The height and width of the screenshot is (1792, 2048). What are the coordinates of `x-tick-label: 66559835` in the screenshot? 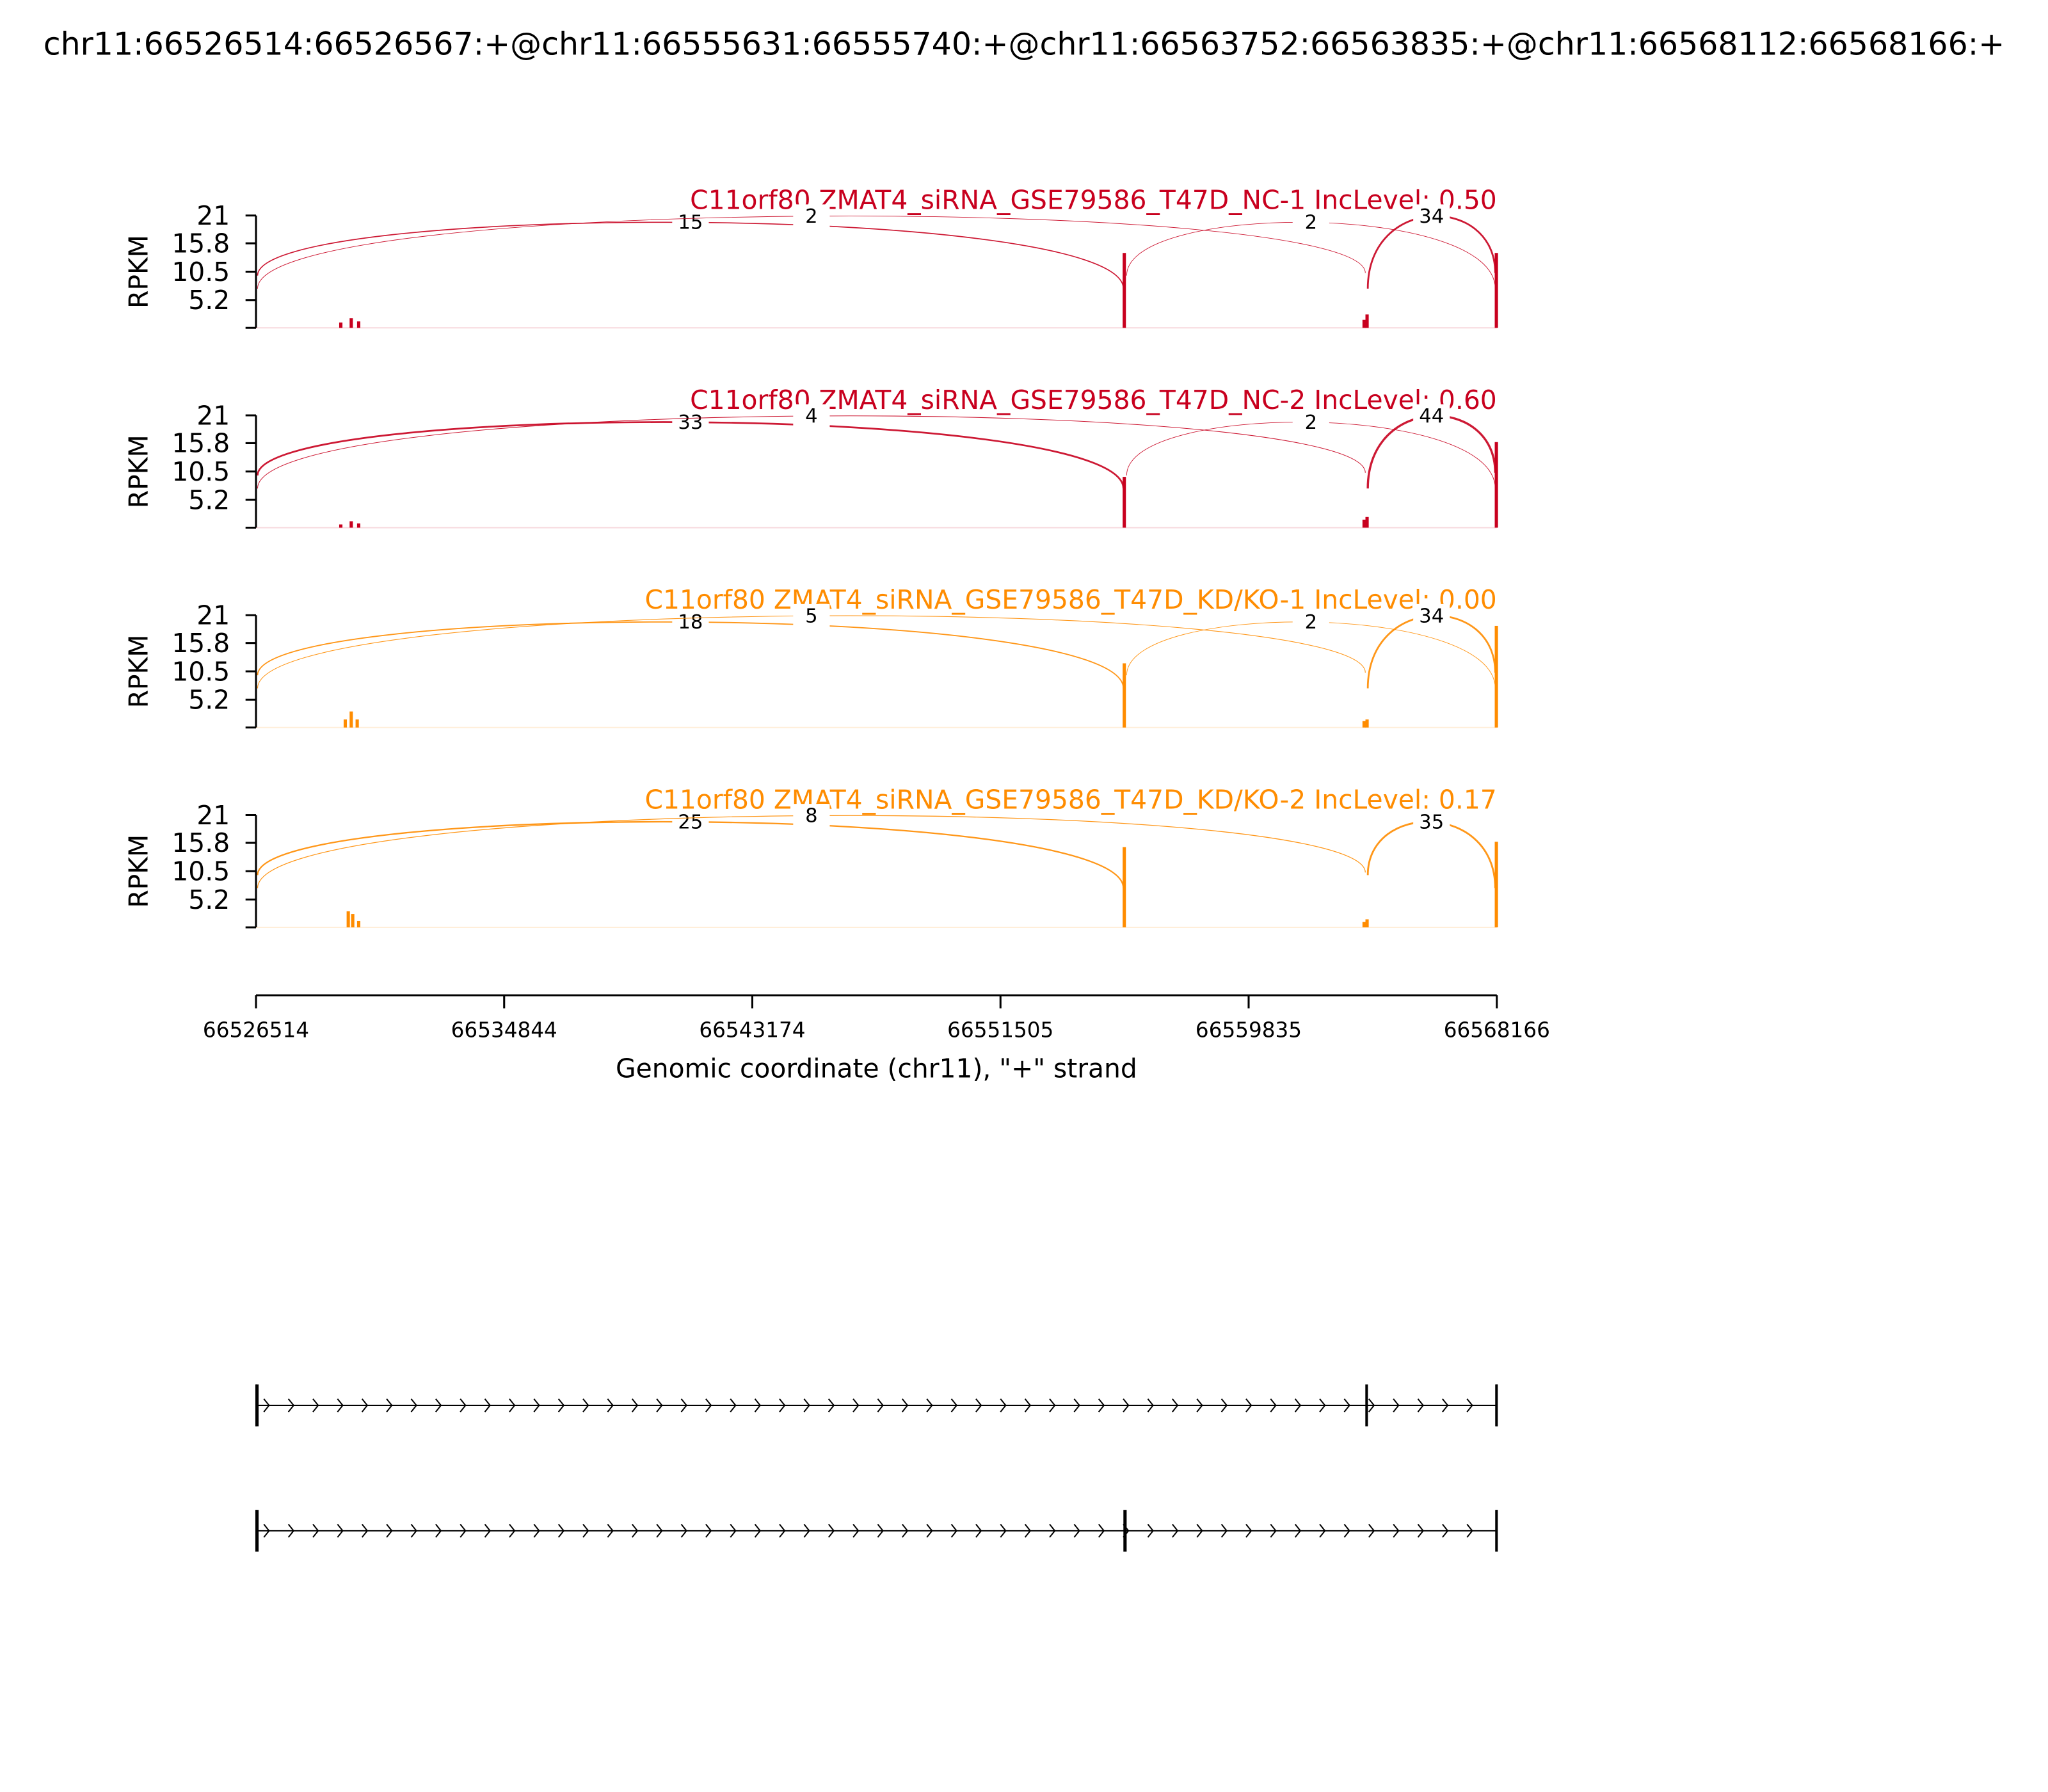 It's located at (1249, 1030).